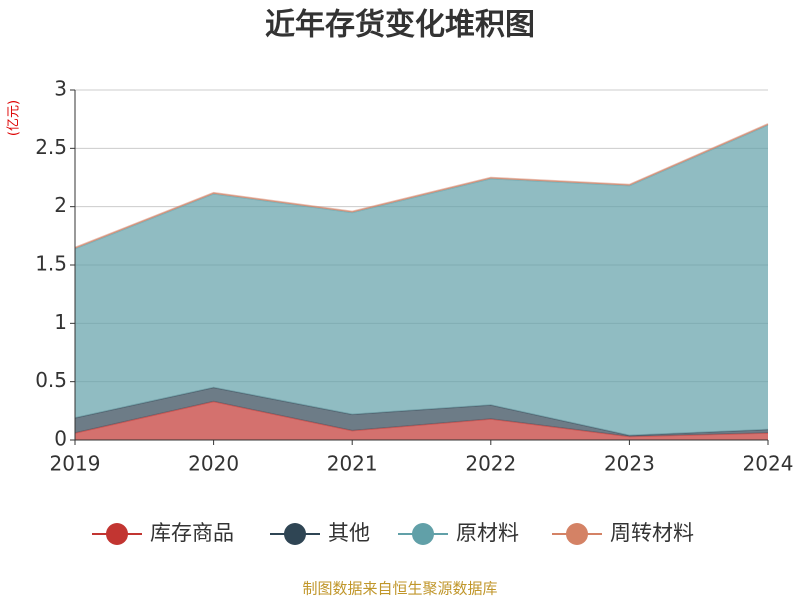 Image resolution: width=800 pixels, height=600 pixels. What do you see at coordinates (60, 89) in the screenshot?
I see `y-tick-label: 3` at bounding box center [60, 89].